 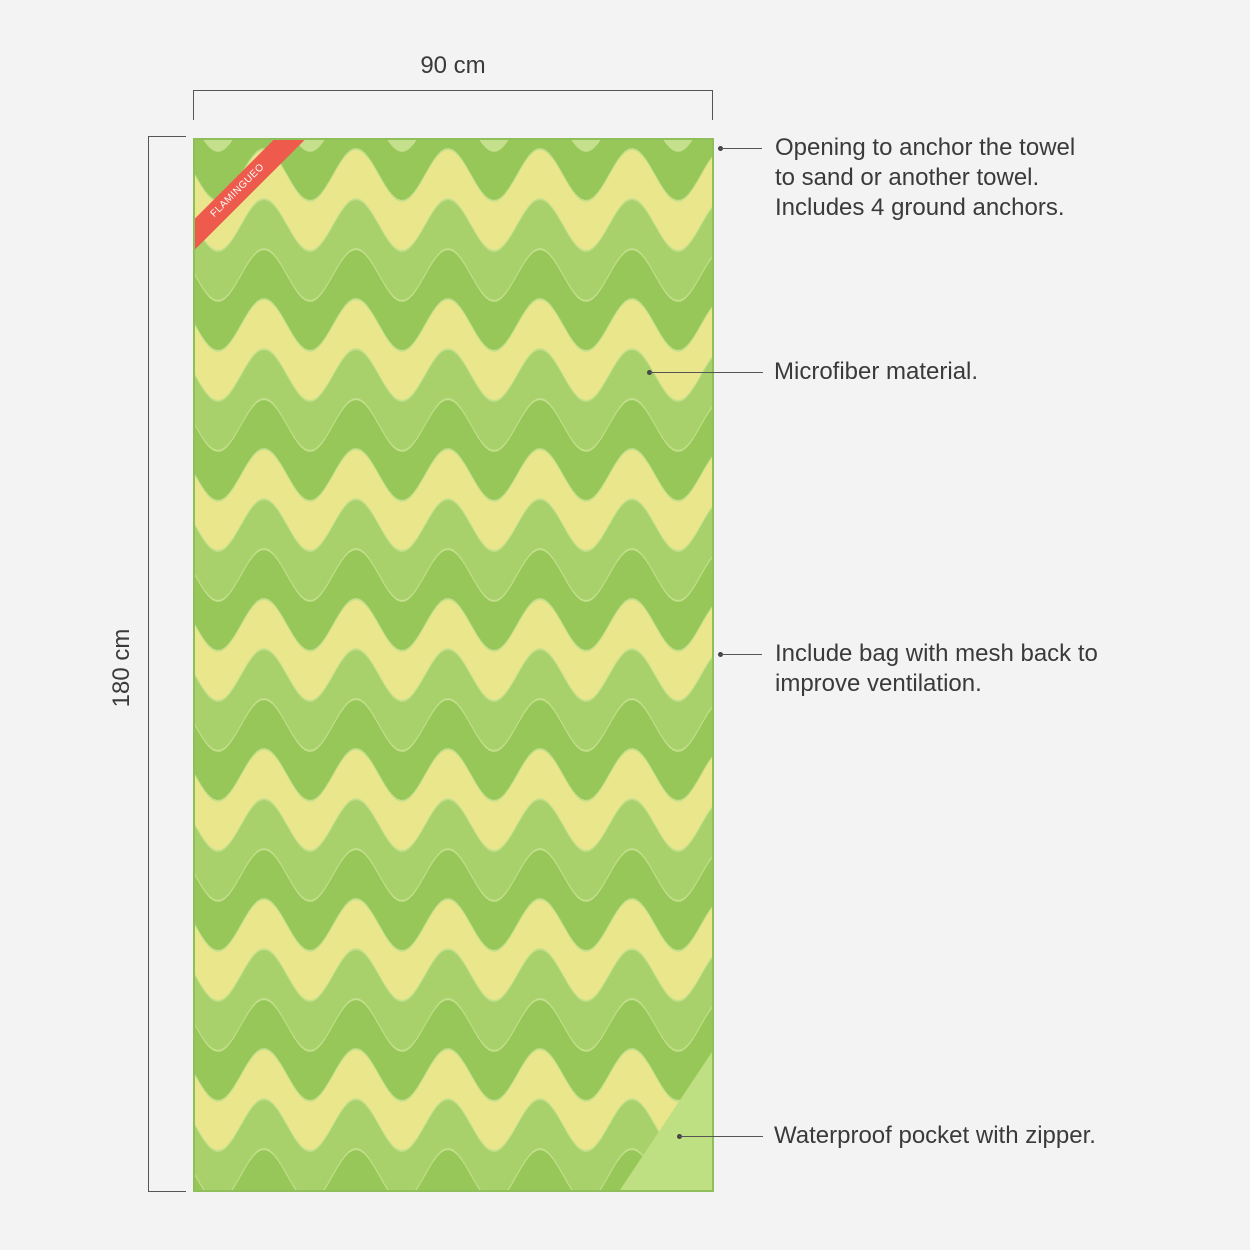 I want to click on annotation-line: improve ventilation., so click(x=878, y=683).